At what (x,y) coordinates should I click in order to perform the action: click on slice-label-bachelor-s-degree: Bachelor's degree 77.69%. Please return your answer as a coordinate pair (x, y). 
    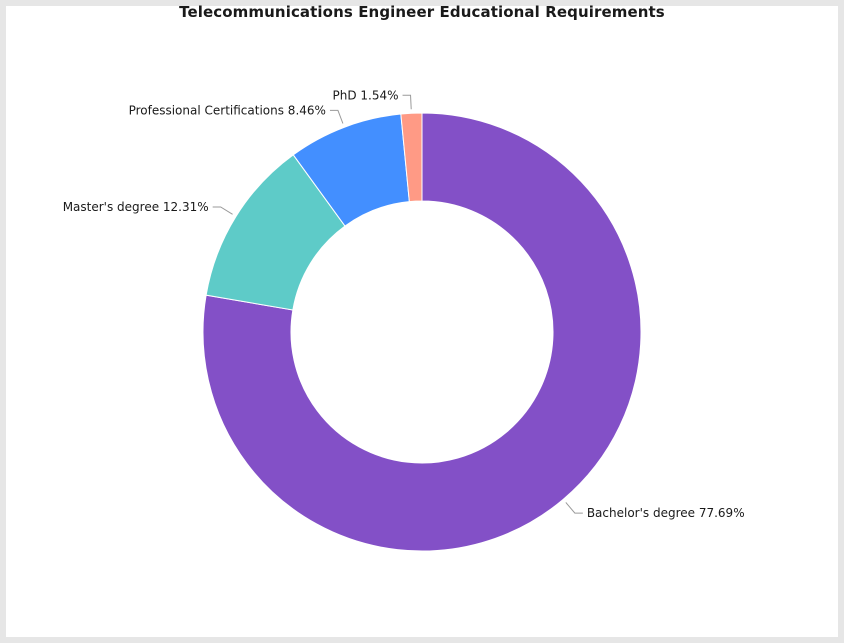
    Looking at the image, I should click on (666, 513).